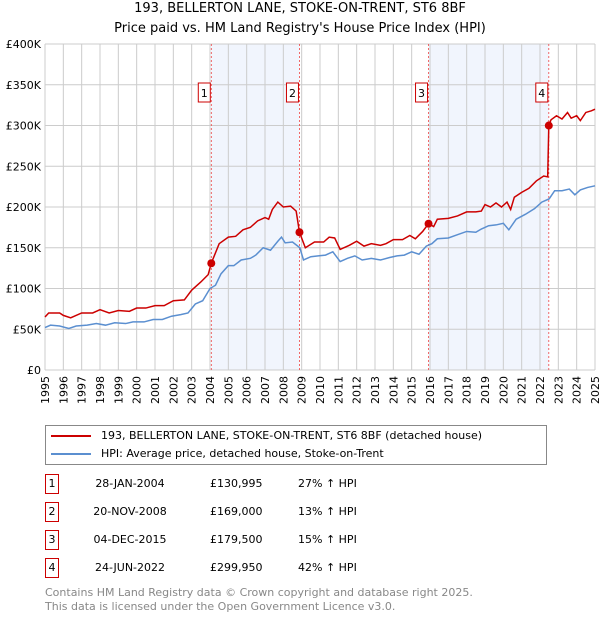 This screenshot has width=600, height=620. Describe the element at coordinates (130, 539) in the screenshot. I see `sale-date: 04-DEC-2015` at that location.